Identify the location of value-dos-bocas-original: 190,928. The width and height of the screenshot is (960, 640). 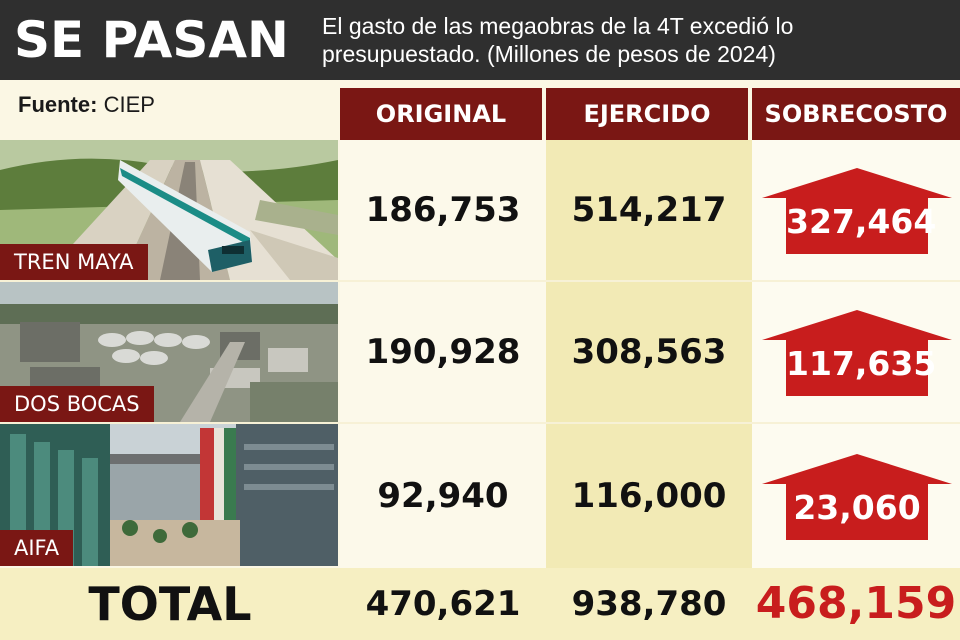
(443, 352).